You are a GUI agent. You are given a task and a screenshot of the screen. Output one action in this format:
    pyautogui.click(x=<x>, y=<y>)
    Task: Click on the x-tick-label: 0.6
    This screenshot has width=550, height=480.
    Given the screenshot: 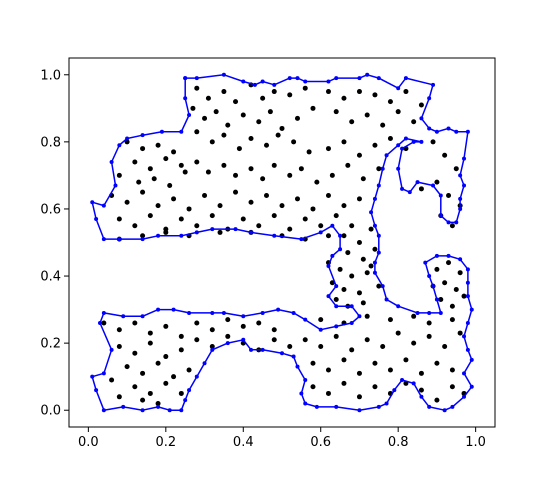 What is the action you would take?
    pyautogui.click(x=320, y=442)
    